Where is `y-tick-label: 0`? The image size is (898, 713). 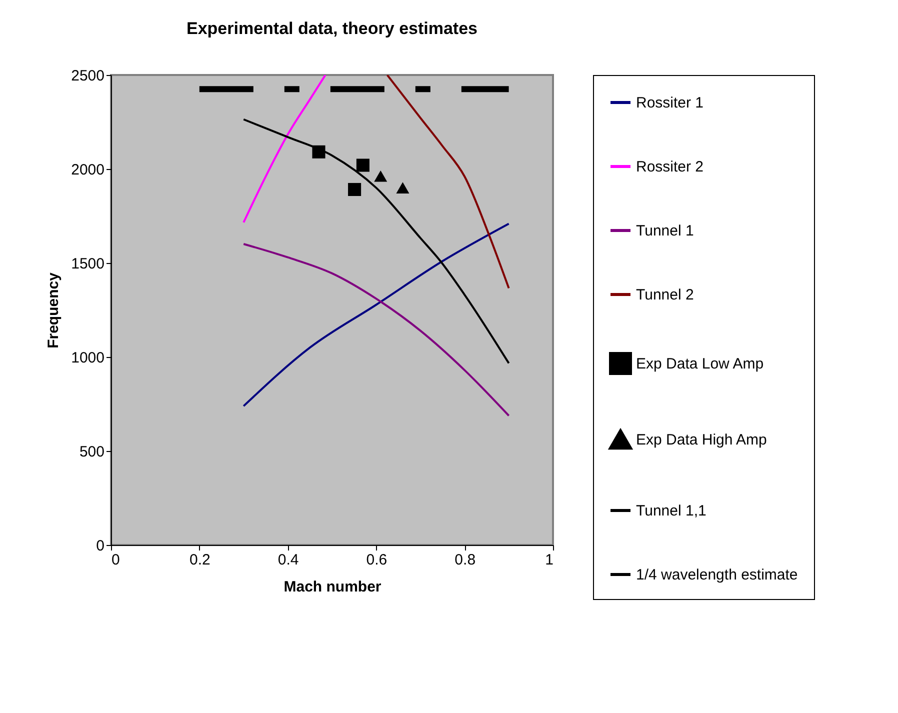
y-tick-label: 0 is located at coordinates (100, 546).